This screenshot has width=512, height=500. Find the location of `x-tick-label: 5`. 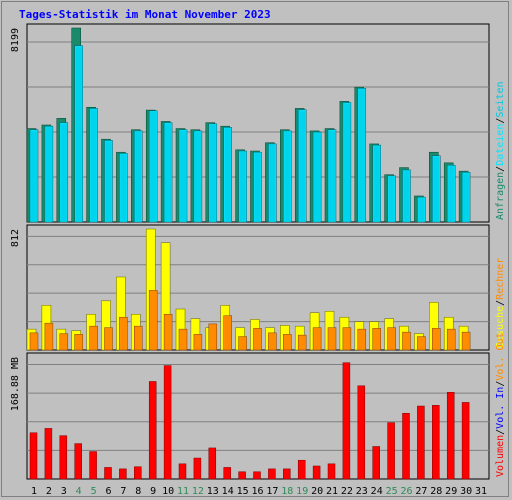

x-tick-label: 5 is located at coordinates (94, 491).